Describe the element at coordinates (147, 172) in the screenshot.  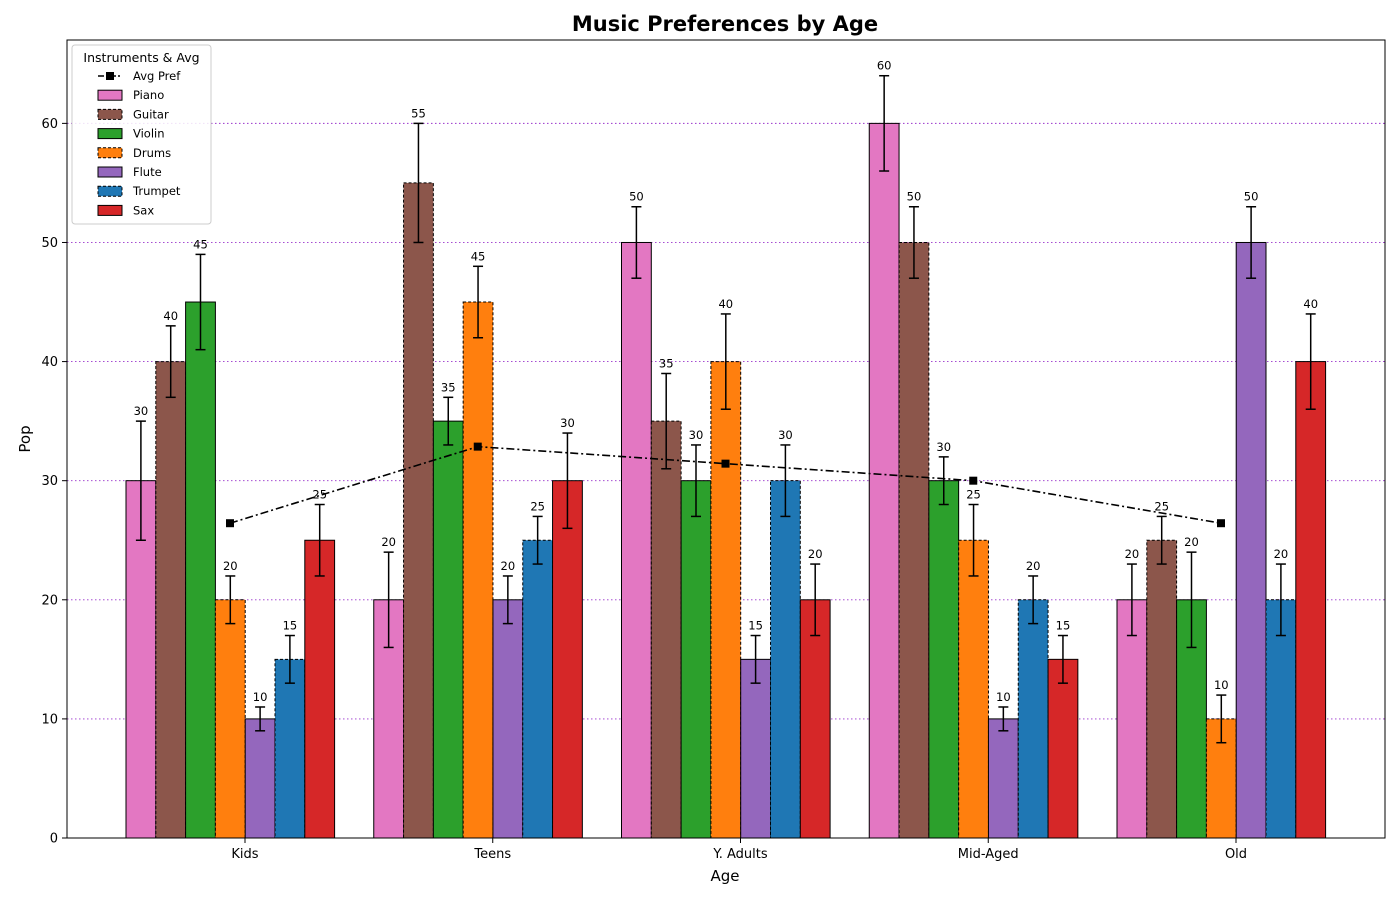
I see `legend-label: Flute` at that location.